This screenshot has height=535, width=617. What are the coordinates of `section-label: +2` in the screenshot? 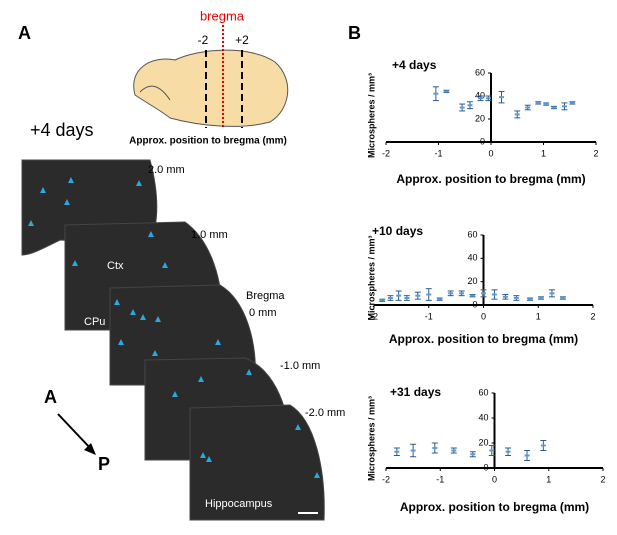 It's located at (242, 40).